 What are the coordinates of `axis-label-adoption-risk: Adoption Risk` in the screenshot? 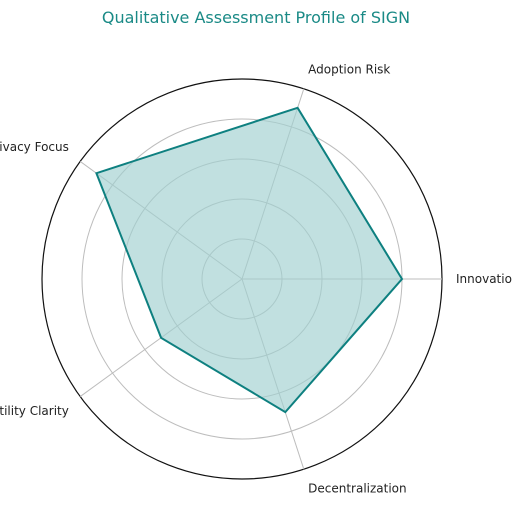 It's located at (349, 69).